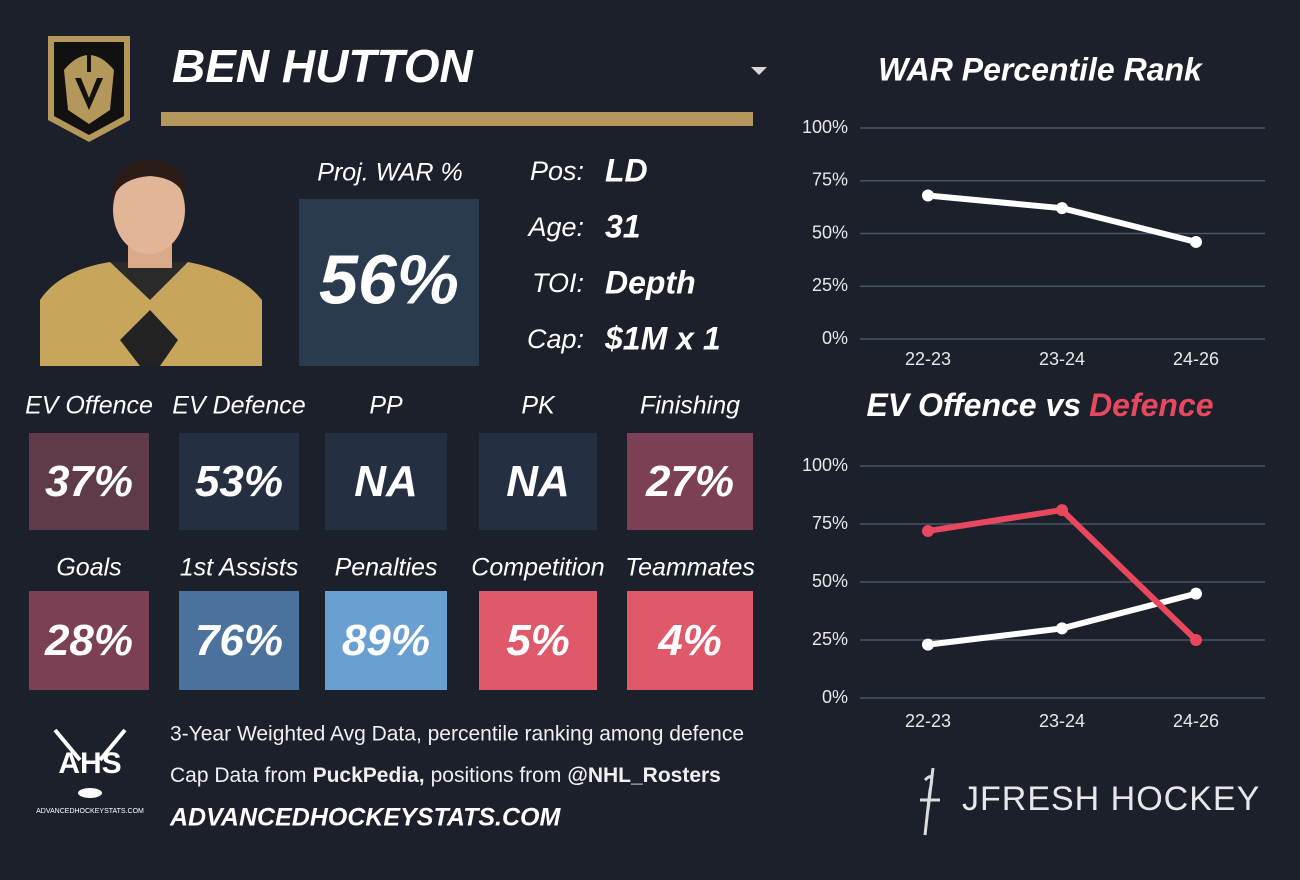 This screenshot has width=1300, height=880. I want to click on tile-value: 27%, so click(689, 481).